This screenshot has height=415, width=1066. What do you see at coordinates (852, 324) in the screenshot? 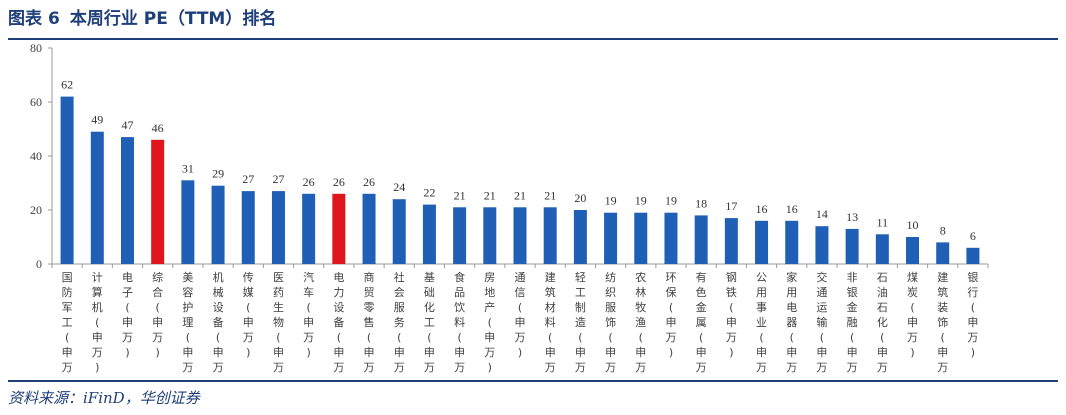
I see `category-label: 非银金融(申万)` at bounding box center [852, 324].